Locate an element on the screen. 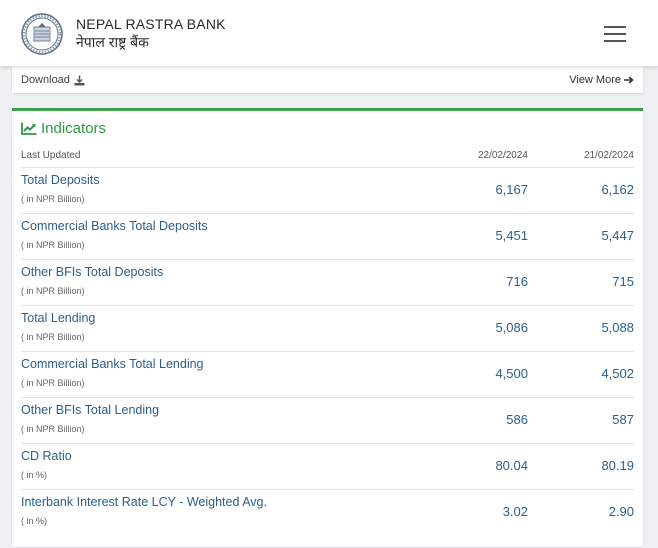 The image size is (658, 548). indicator-value-date-2: 587 is located at coordinates (623, 419).